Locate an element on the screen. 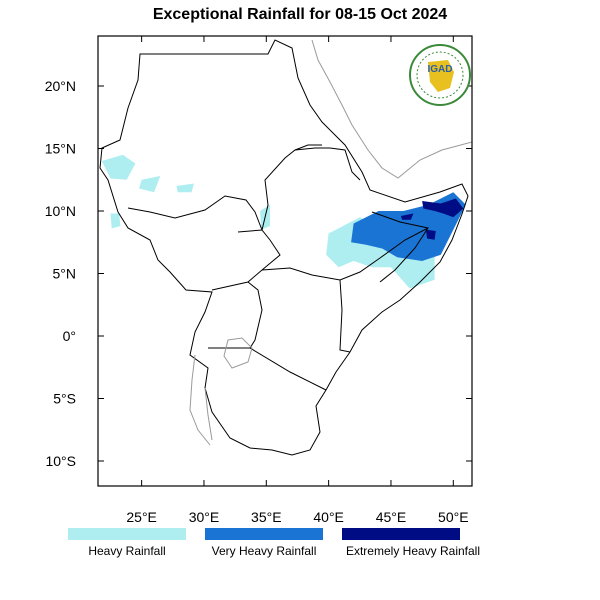 This screenshot has height=600, width=600. red-sea-coast is located at coordinates (391, 109).